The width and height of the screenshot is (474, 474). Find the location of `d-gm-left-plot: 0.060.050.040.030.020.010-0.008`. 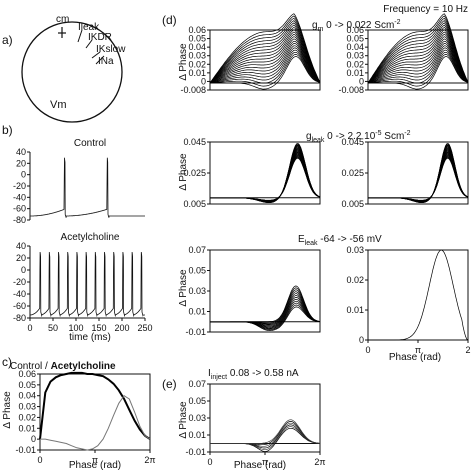

d-gm-left-plot: 0.060.050.040.030.020.010-0.008 is located at coordinates (250, 54).